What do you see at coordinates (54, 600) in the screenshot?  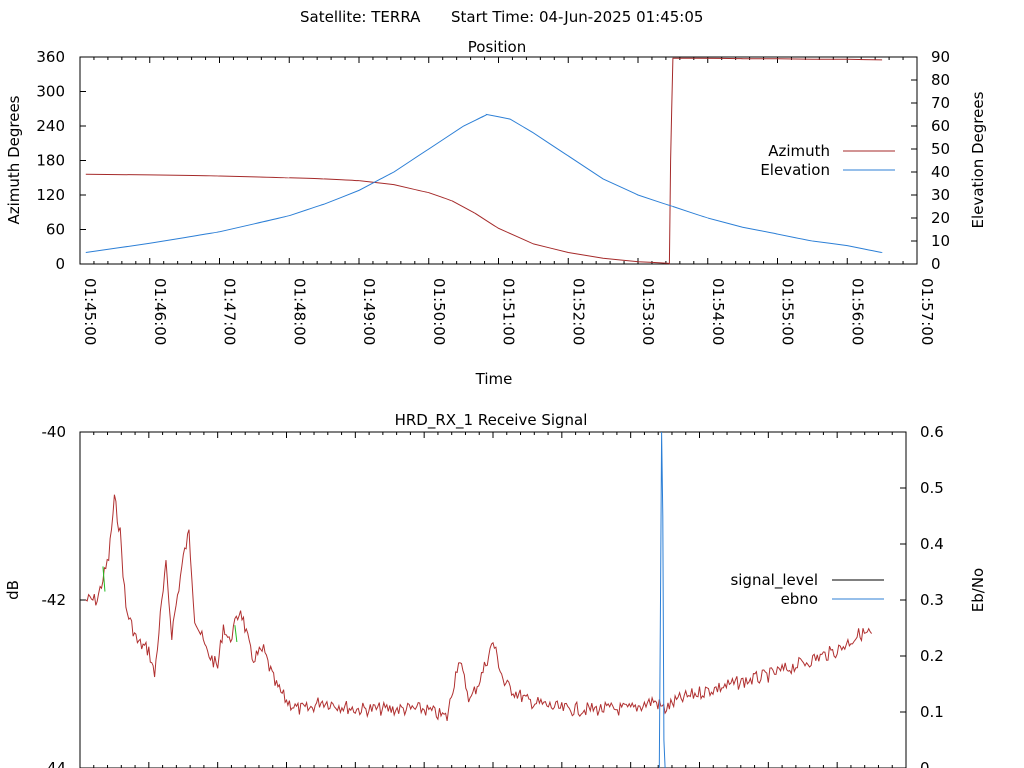 I see `db-tick-label: -42` at bounding box center [54, 600].